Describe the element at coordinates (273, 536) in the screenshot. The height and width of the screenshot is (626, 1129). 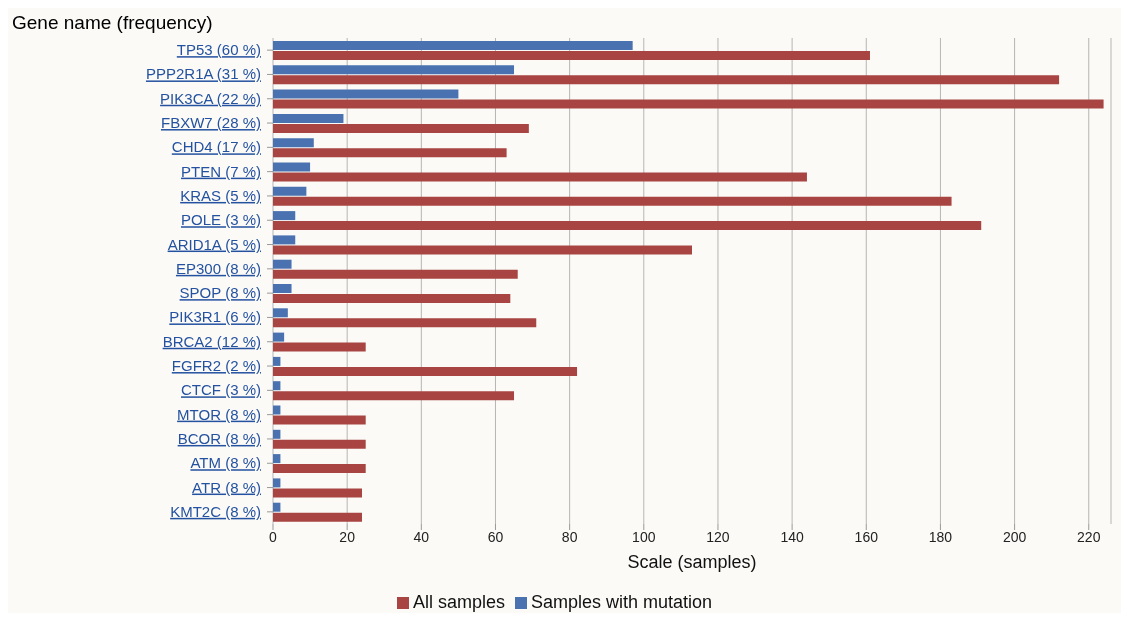
I see `x-tick-label: 0` at that location.